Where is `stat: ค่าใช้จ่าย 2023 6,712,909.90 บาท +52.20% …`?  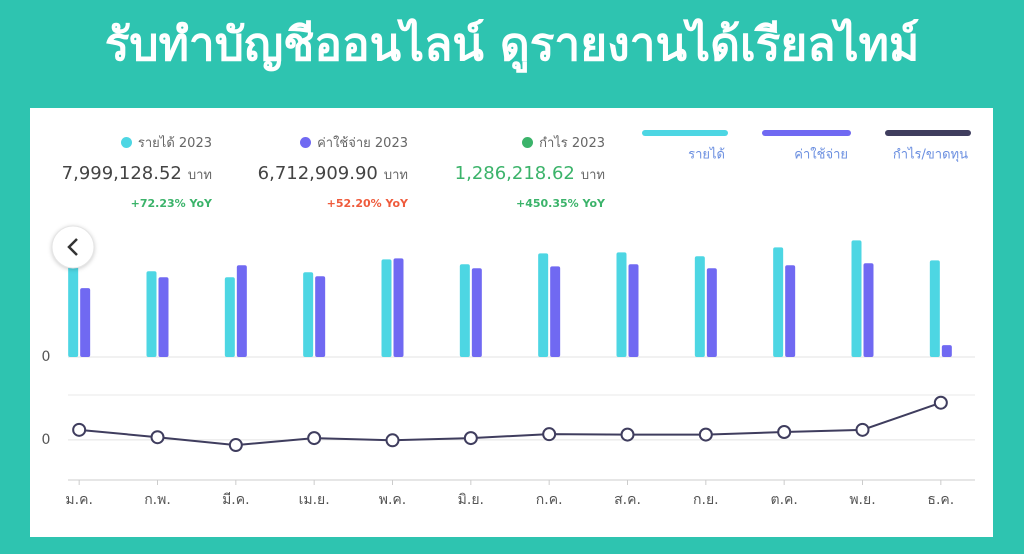 stat: ค่าใช้จ่าย 2023 6,712,909.90 บาท +52.20% … is located at coordinates (308, 171).